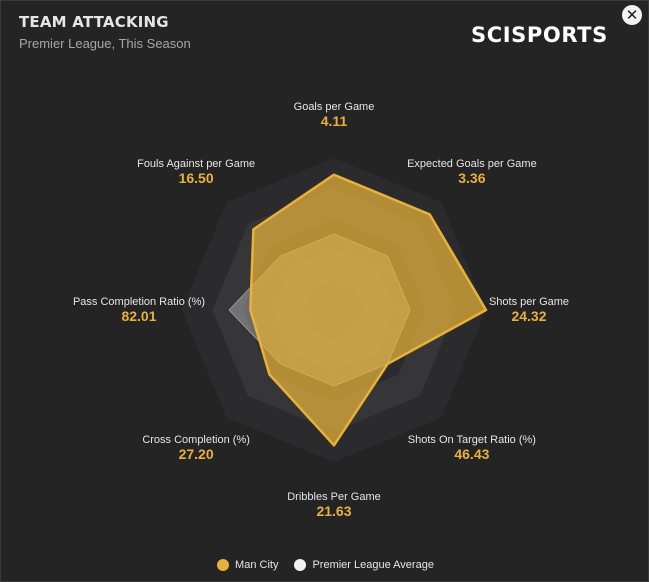  Describe the element at coordinates (632, 15) in the screenshot. I see `close-icon: ✕` at that location.